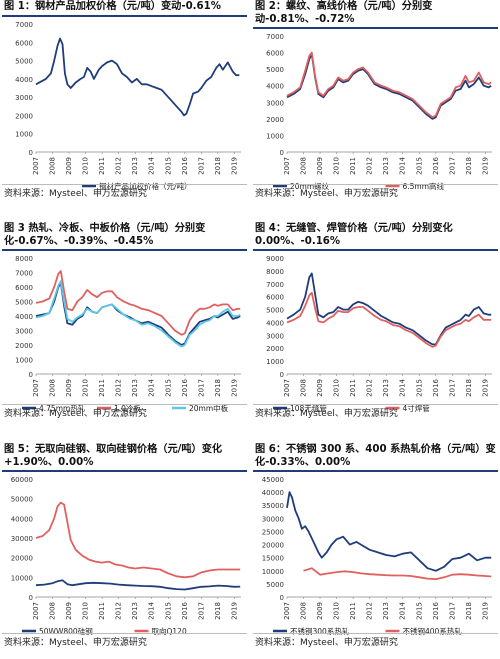 The width and height of the screenshot is (500, 659). I want to click on y-tick-label: 10000, so click(22, 578).